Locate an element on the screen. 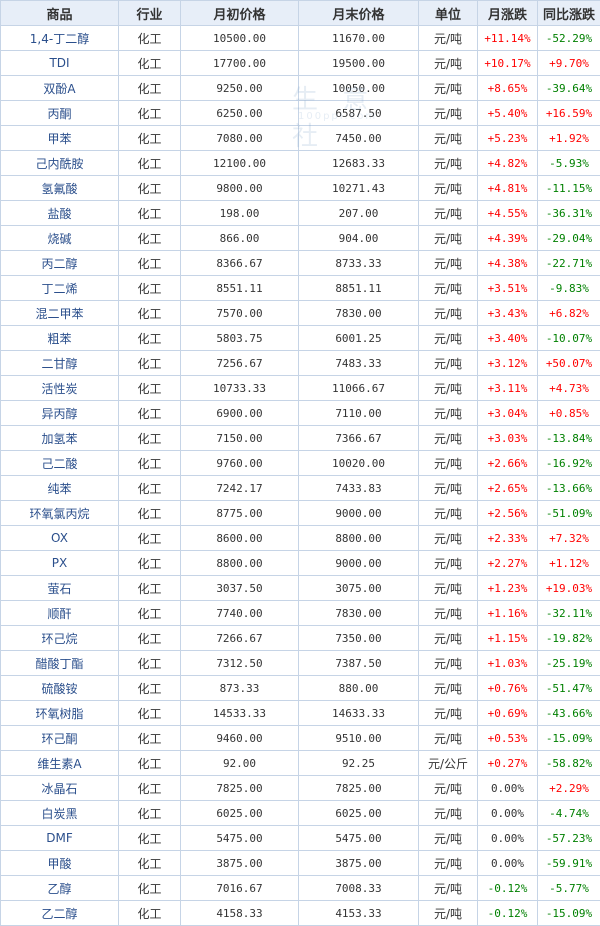 Image resolution: width=600 pixels, height=926 pixels. header-yoy-change: 同比涨跌 is located at coordinates (568, 13).